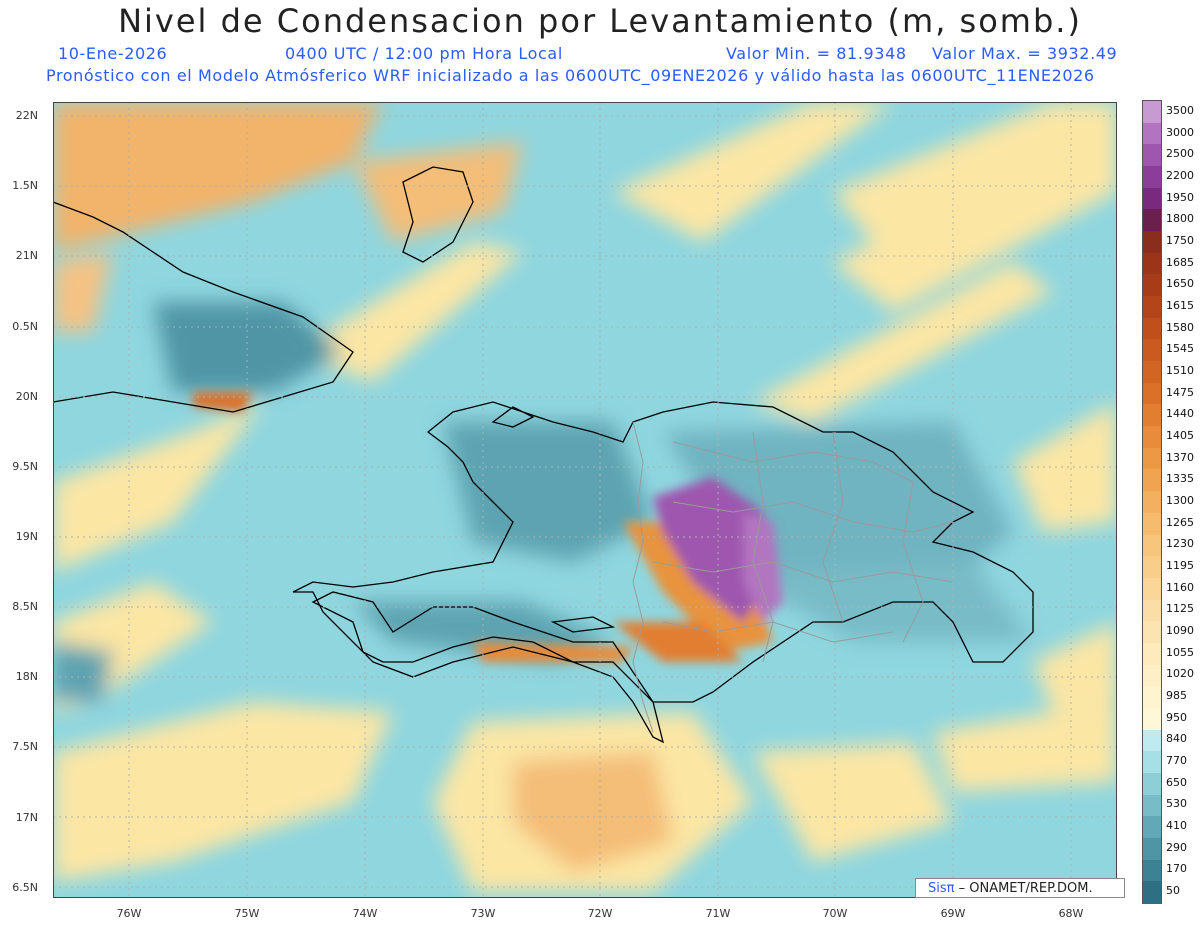 The height and width of the screenshot is (927, 1200). Describe the element at coordinates (25, 606) in the screenshot. I see `lat-label: 8.5N` at that location.